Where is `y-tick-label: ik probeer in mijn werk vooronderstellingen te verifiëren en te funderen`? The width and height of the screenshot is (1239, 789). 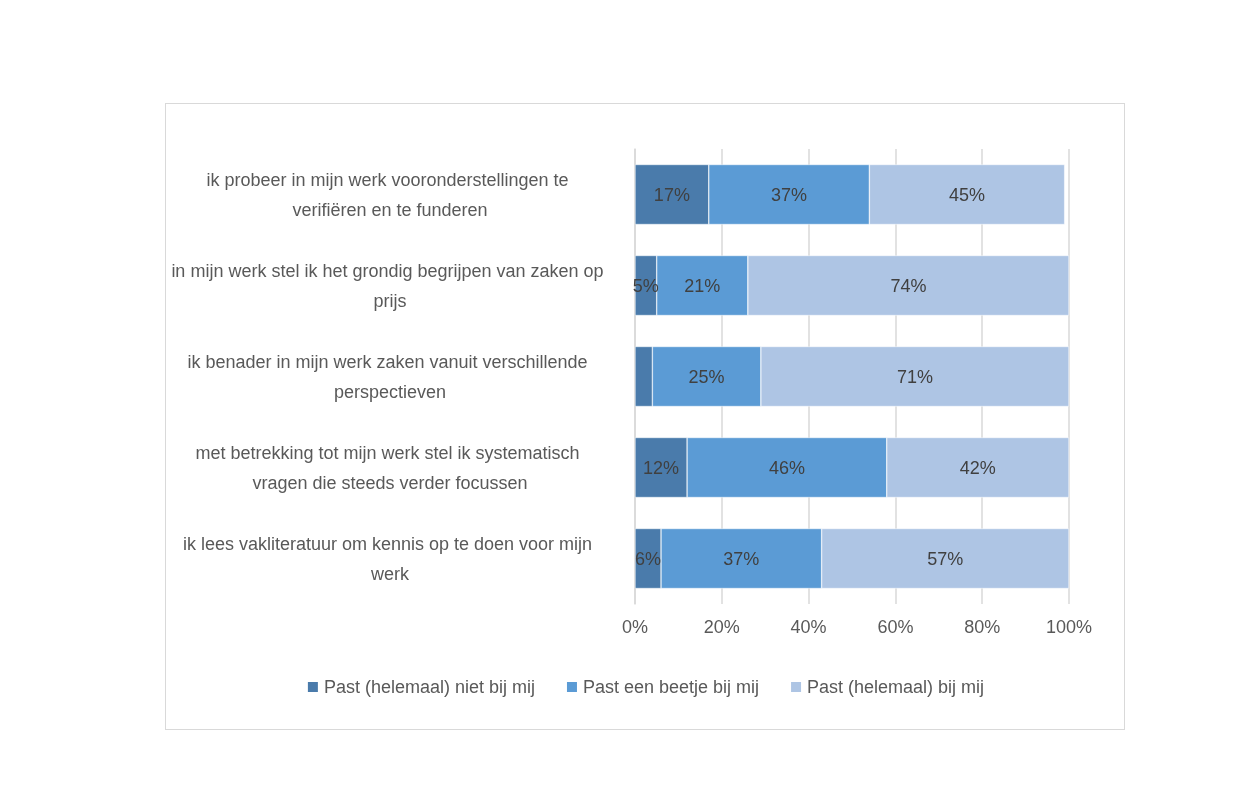 y-tick-label: ik probeer in mijn werk vooronderstellingen te verifiëren en te funderen is located at coordinates (390, 194).